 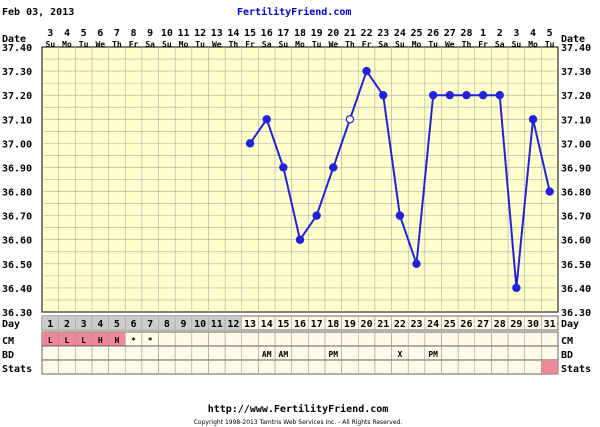 I want to click on cm-row-label-right: CM, so click(x=567, y=341).